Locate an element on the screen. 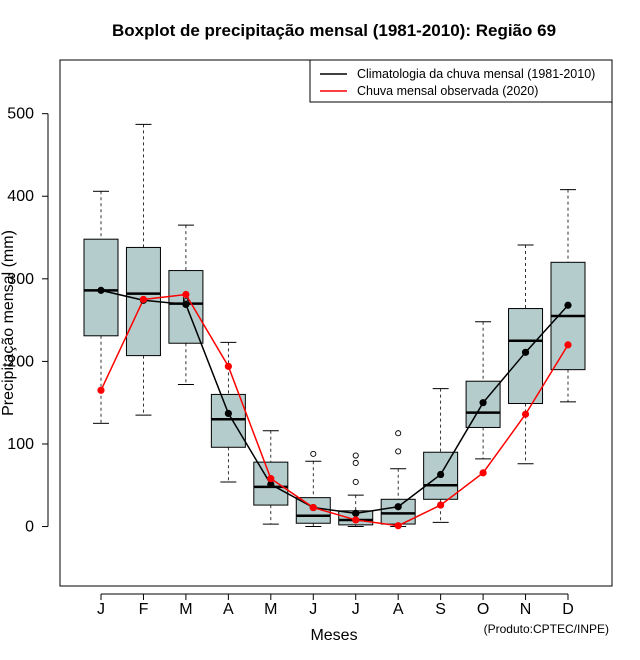 The height and width of the screenshot is (660, 640). x-tick-label: O is located at coordinates (483, 609).